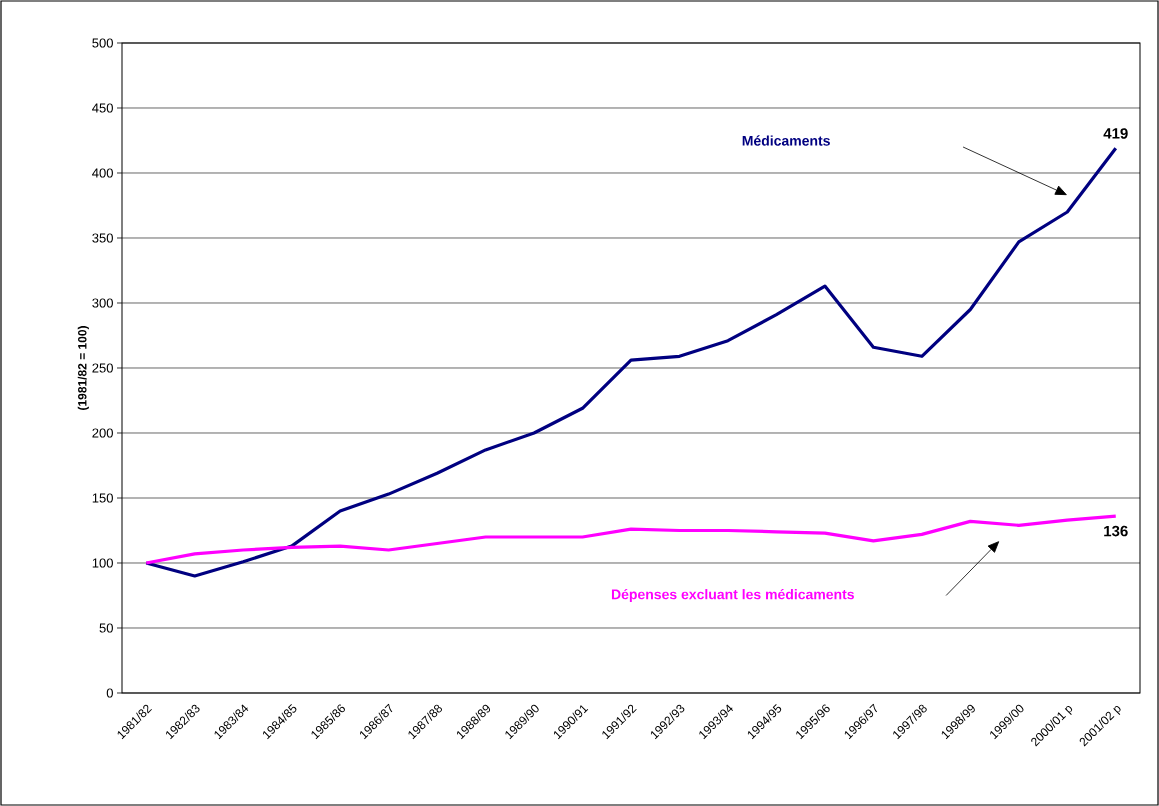 Image resolution: width=1159 pixels, height=806 pixels. I want to click on y-tick-label: 150, so click(102, 498).